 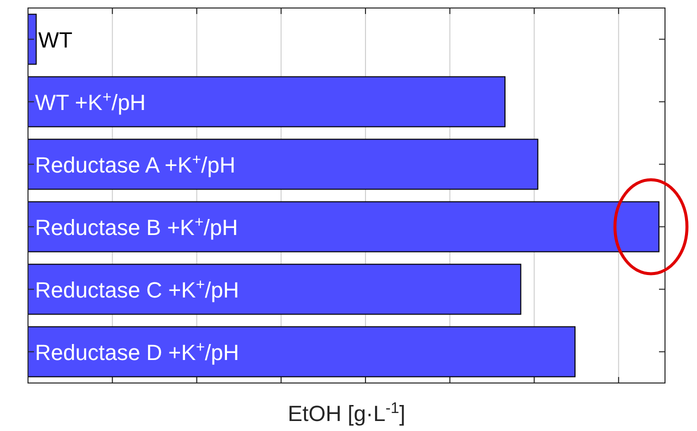 I want to click on y-tick-label: Reductase D +K$^{+}$/pH, so click(x=137, y=351).